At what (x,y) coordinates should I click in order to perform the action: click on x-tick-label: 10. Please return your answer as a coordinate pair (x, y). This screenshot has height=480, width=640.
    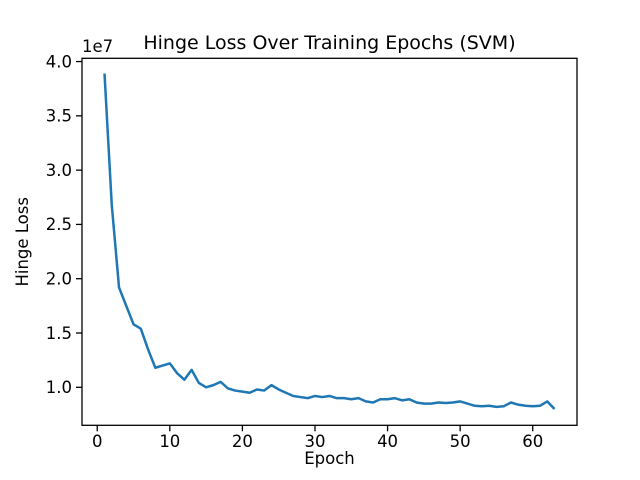
    Looking at the image, I should click on (169, 441).